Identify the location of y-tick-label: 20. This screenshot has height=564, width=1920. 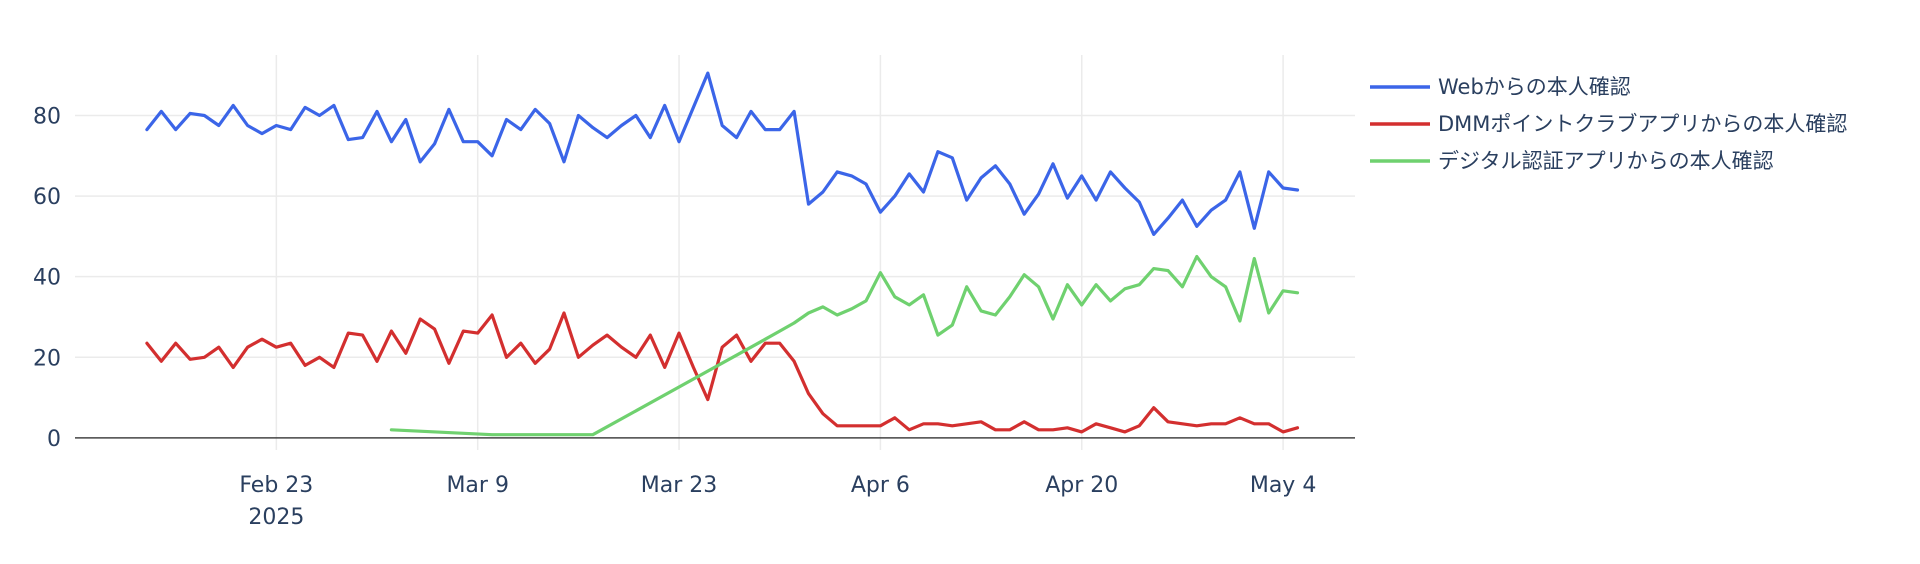
(47, 358).